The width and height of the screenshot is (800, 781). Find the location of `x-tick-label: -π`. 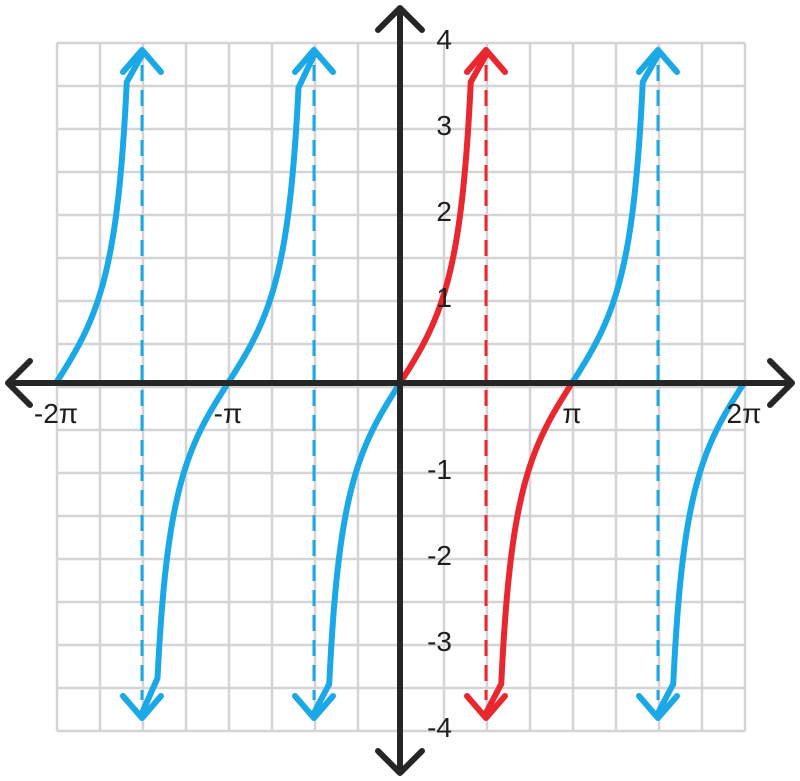

x-tick-label: -π is located at coordinates (228, 413).